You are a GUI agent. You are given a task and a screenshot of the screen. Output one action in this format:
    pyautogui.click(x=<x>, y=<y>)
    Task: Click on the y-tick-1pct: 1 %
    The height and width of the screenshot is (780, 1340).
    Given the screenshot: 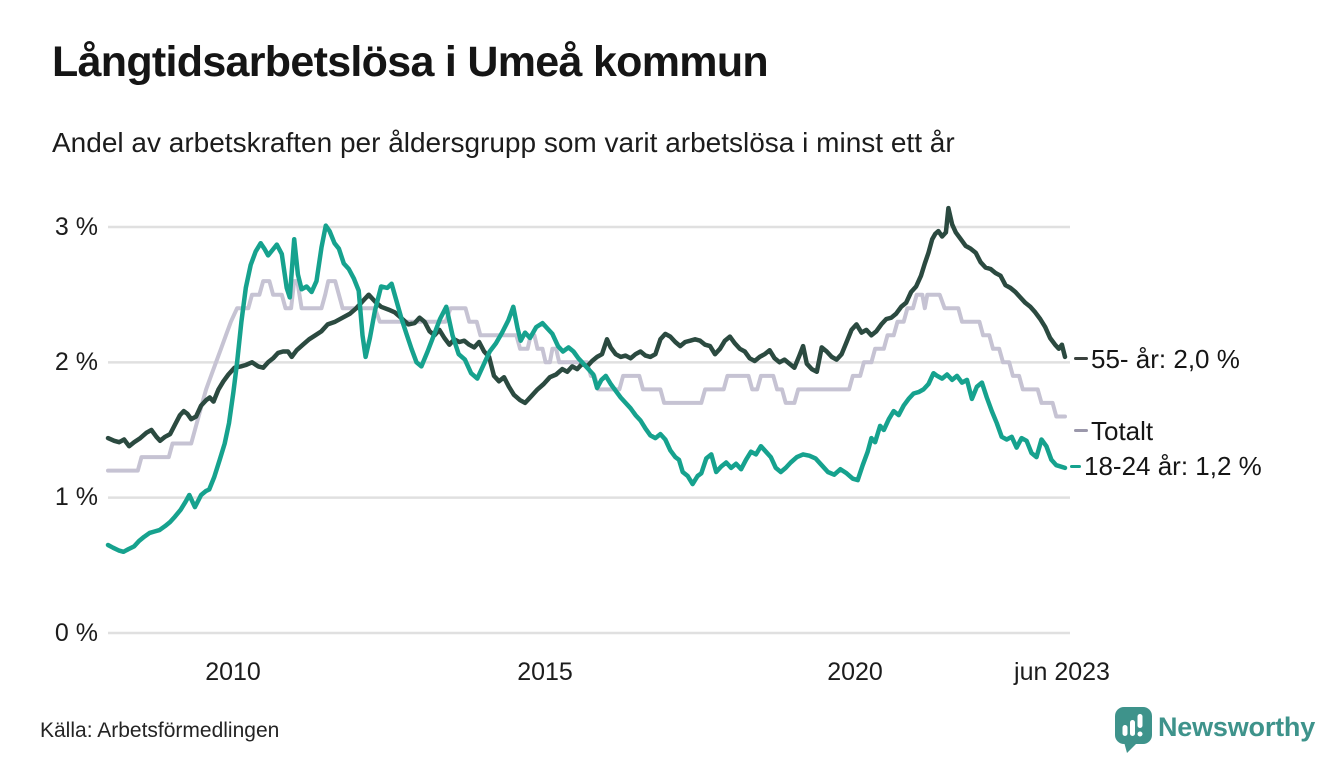 What is the action you would take?
    pyautogui.click(x=76, y=497)
    